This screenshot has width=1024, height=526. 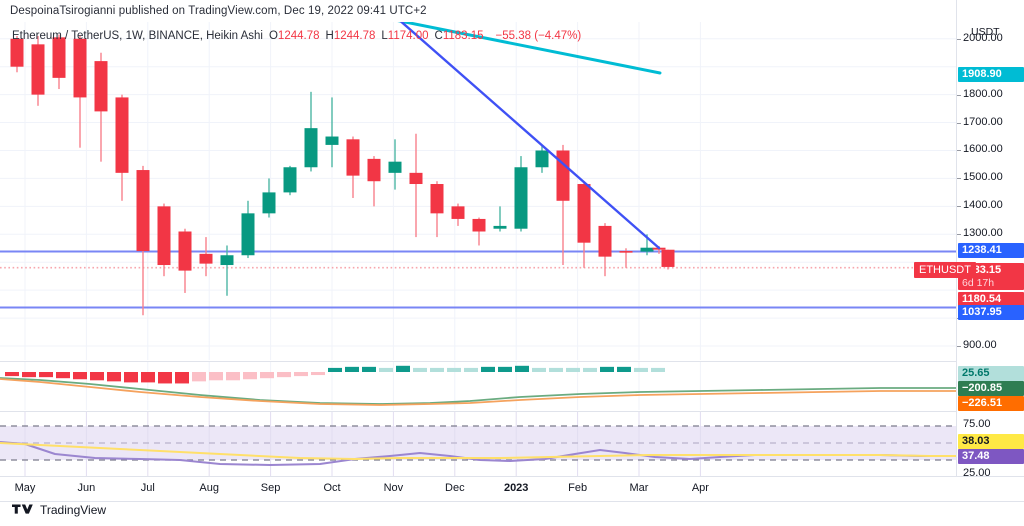 I want to click on time-axis-tick: Jul, so click(x=147, y=488).